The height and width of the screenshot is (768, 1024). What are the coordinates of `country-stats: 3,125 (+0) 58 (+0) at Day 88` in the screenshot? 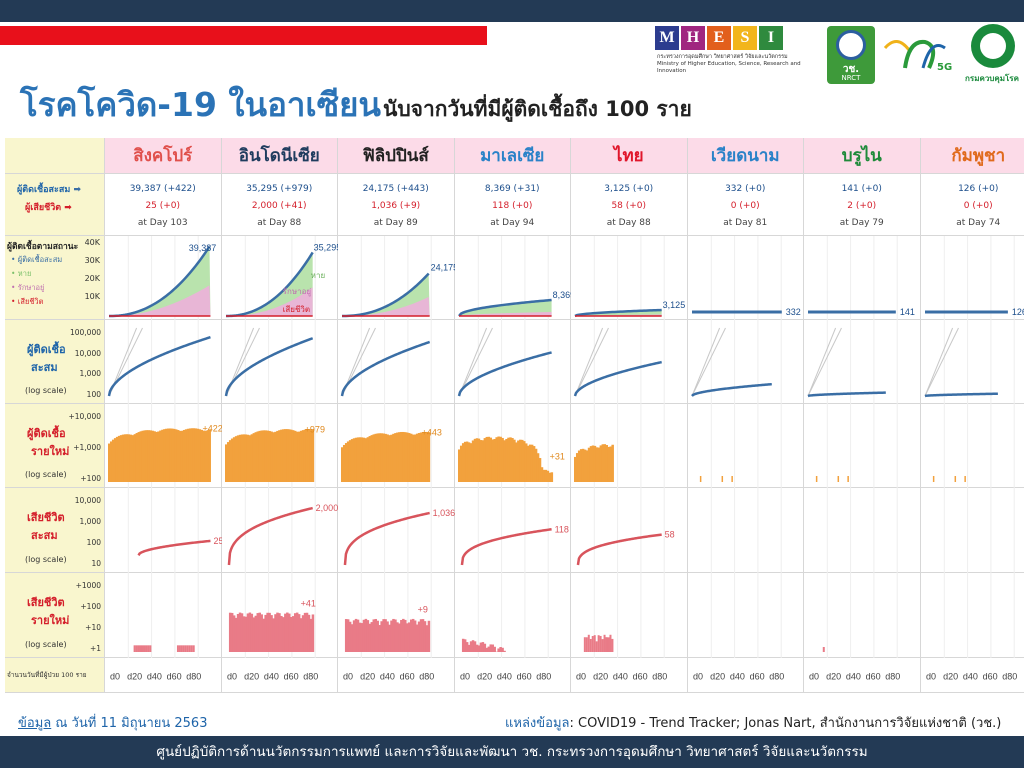 It's located at (629, 205).